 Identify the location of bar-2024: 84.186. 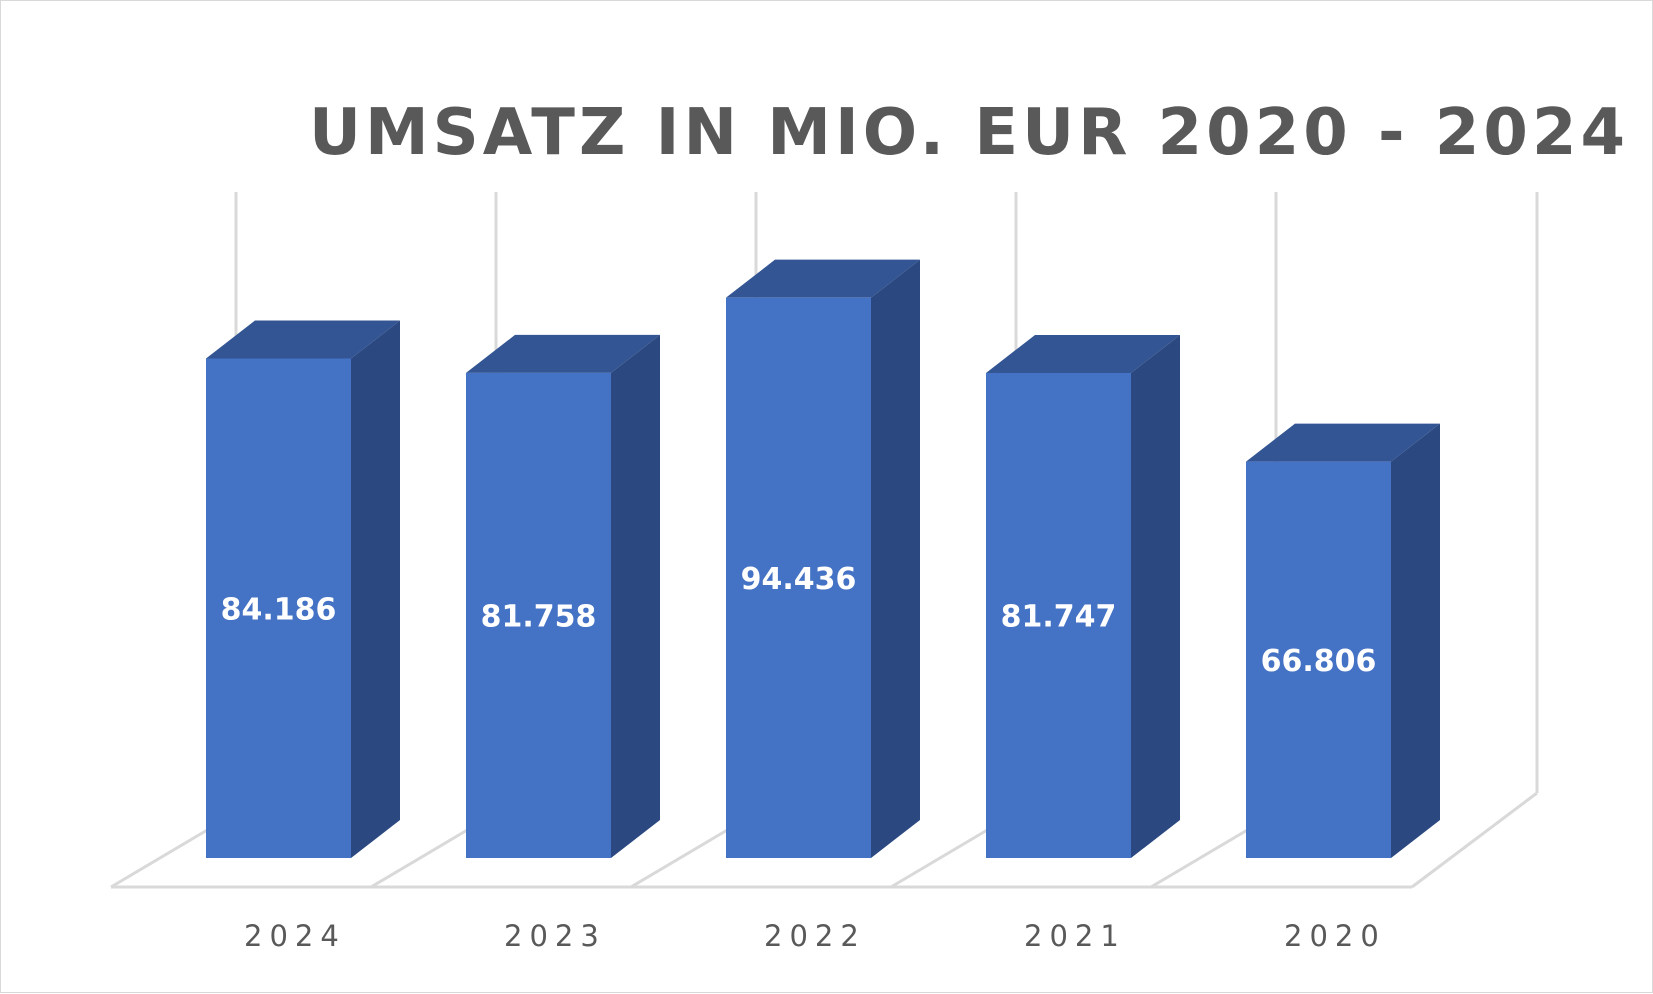
(303, 589).